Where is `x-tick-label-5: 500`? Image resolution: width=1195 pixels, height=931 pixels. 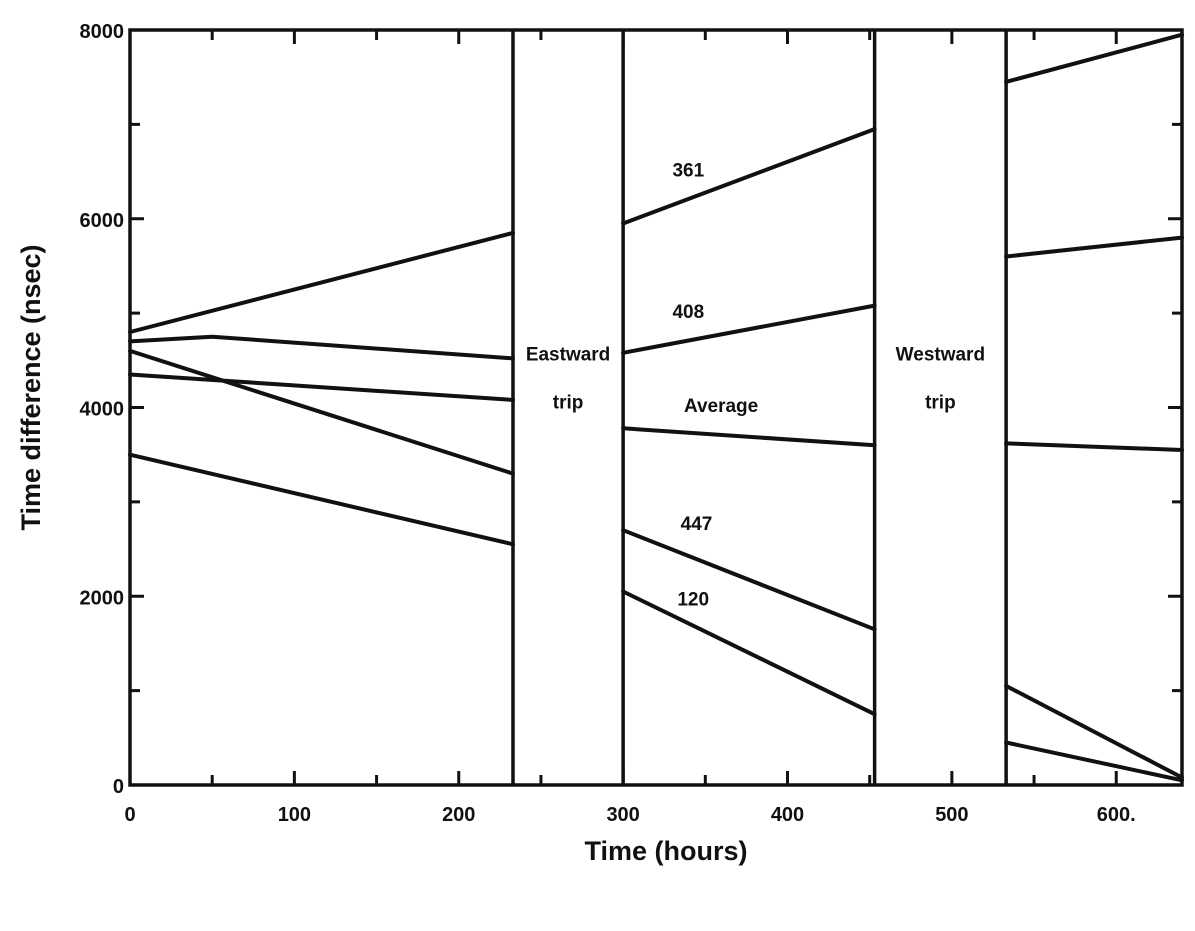 x-tick-label-5: 500 is located at coordinates (951, 815).